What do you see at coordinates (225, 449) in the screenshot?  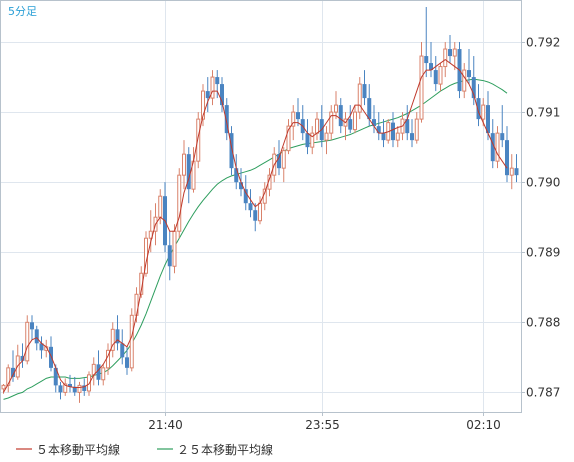 I see `legend-ma25-label: ２５本移動平均線` at bounding box center [225, 449].